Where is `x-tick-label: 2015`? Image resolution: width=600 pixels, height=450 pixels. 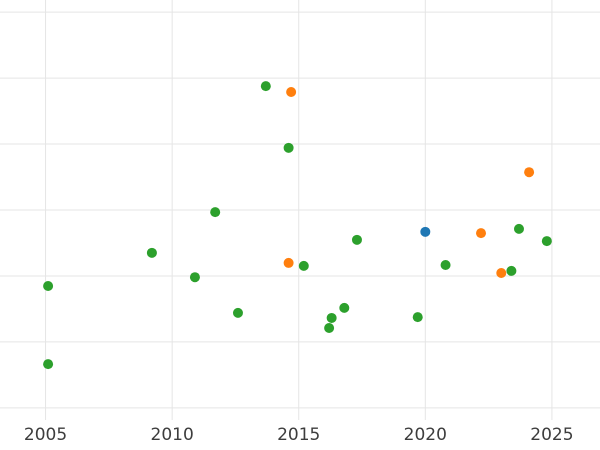 x-tick-label: 2015 is located at coordinates (299, 435).